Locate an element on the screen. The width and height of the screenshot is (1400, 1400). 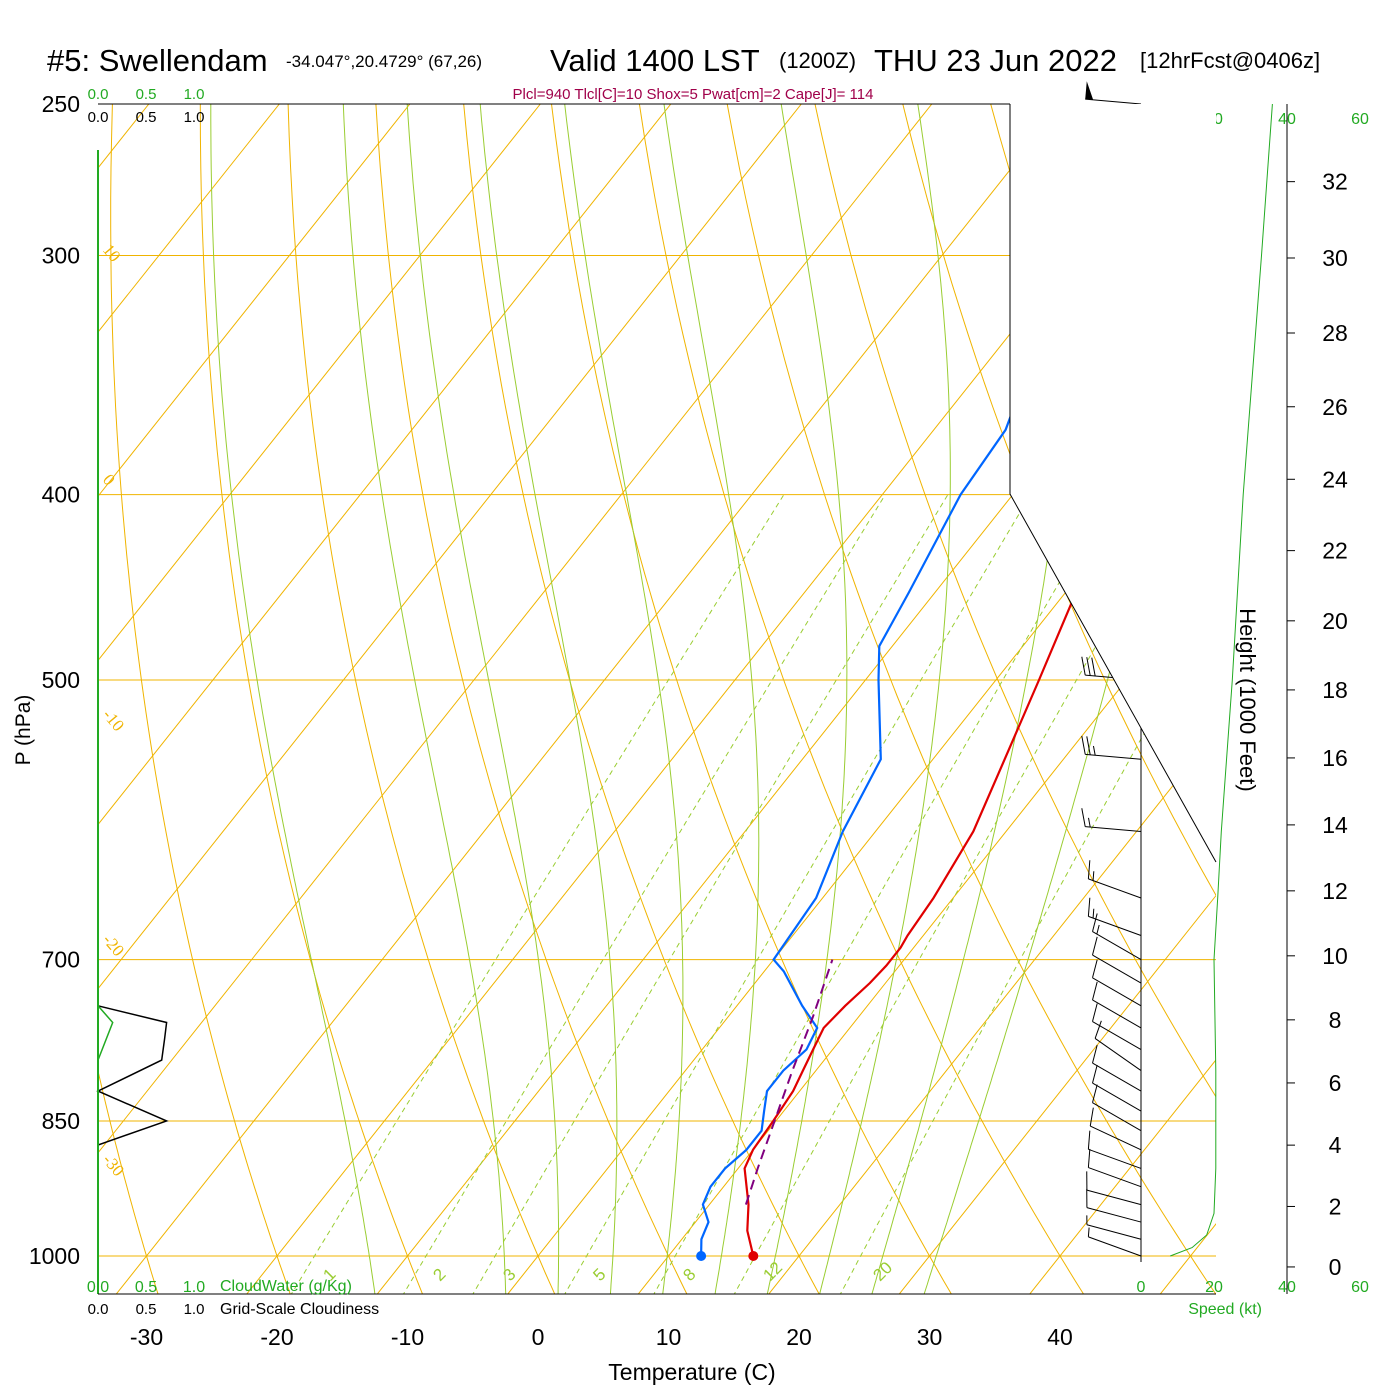
cloudiness-tick-top: 1.0 is located at coordinates (194, 117).